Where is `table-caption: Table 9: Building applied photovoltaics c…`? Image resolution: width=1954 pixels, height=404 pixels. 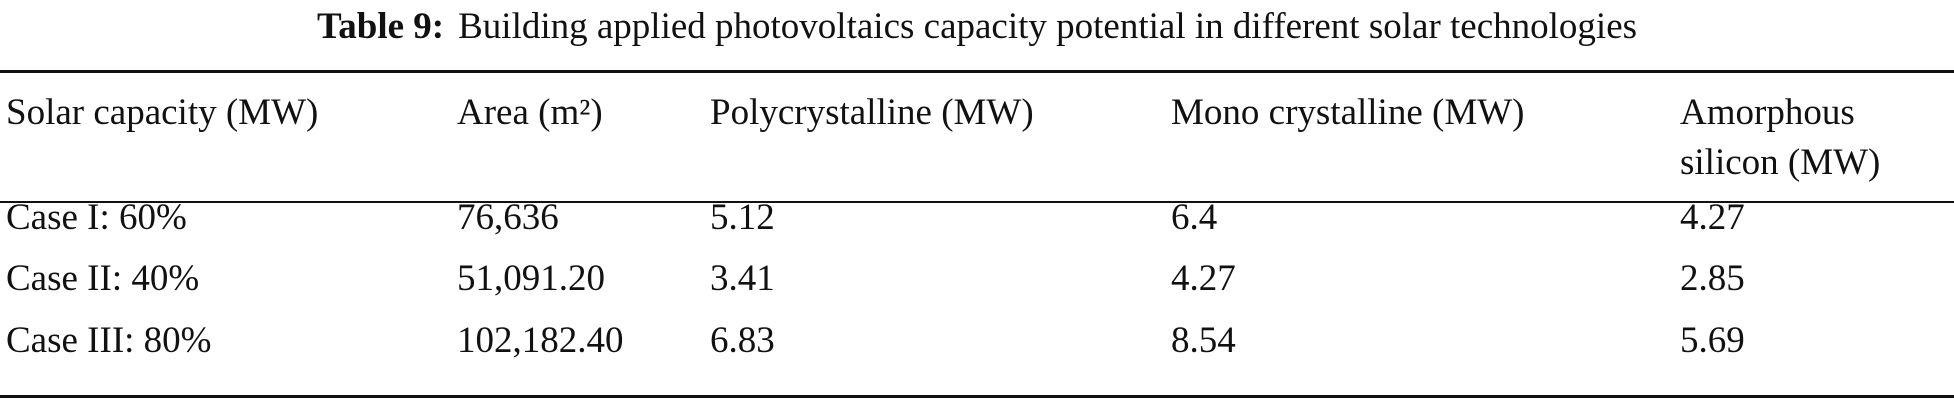
table-caption: Table 9: Building applied photovoltaics c… is located at coordinates (977, 27).